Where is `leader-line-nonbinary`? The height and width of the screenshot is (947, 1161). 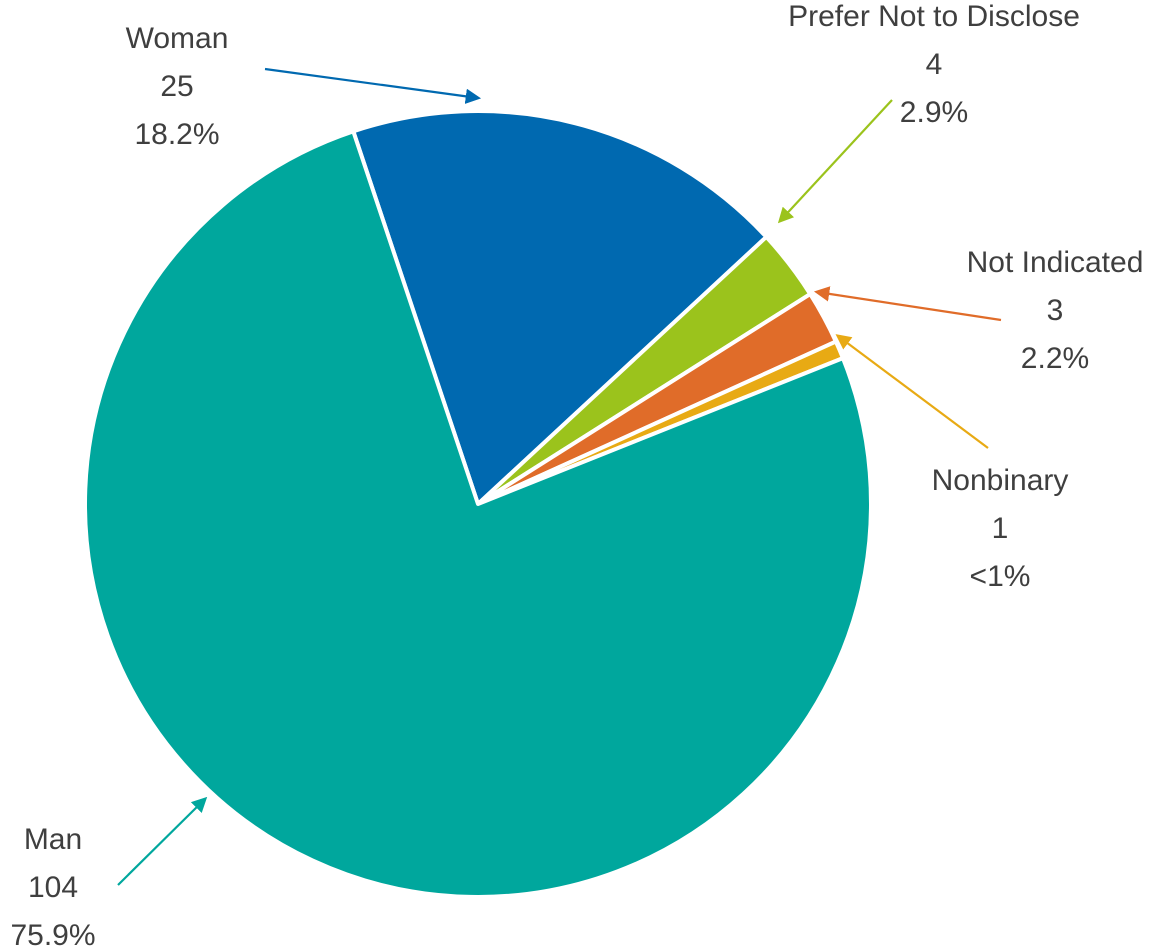 leader-line-nonbinary is located at coordinates (912, 391).